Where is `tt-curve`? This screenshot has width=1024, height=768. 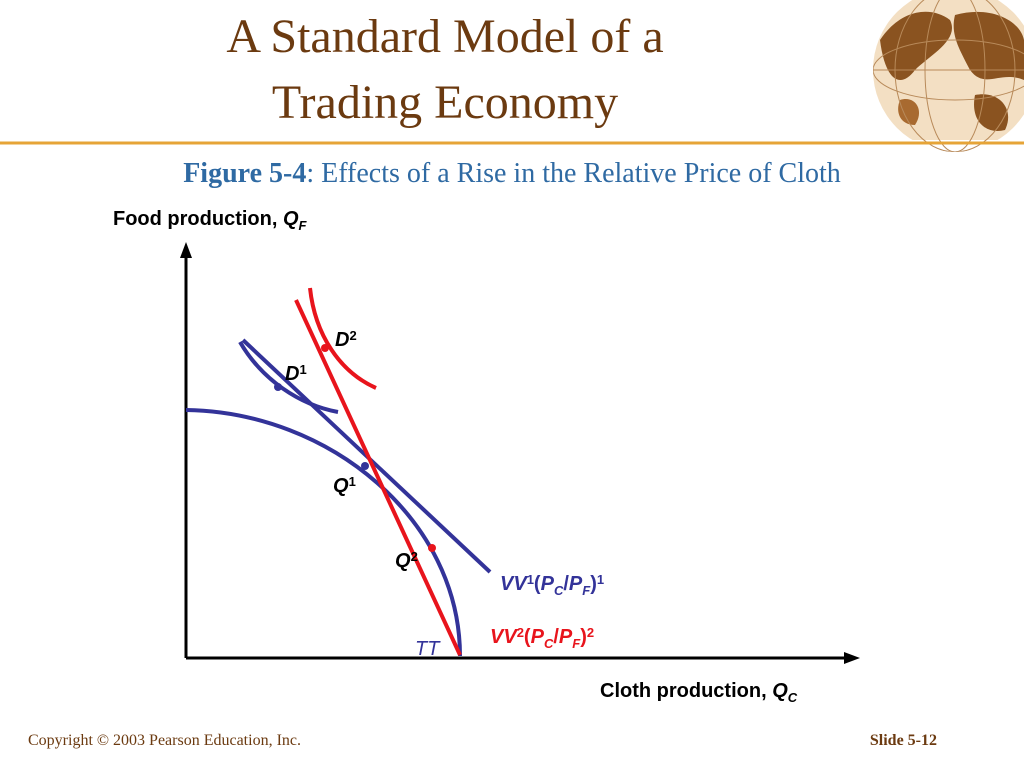 tt-curve is located at coordinates (323, 532).